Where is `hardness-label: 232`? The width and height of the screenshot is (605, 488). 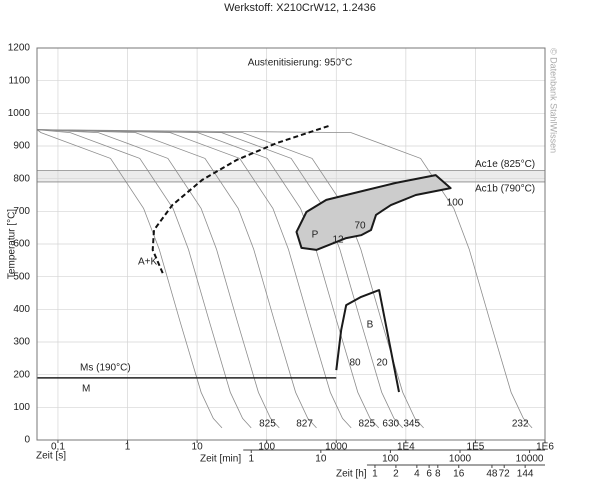
hardness-label: 232 is located at coordinates (520, 424).